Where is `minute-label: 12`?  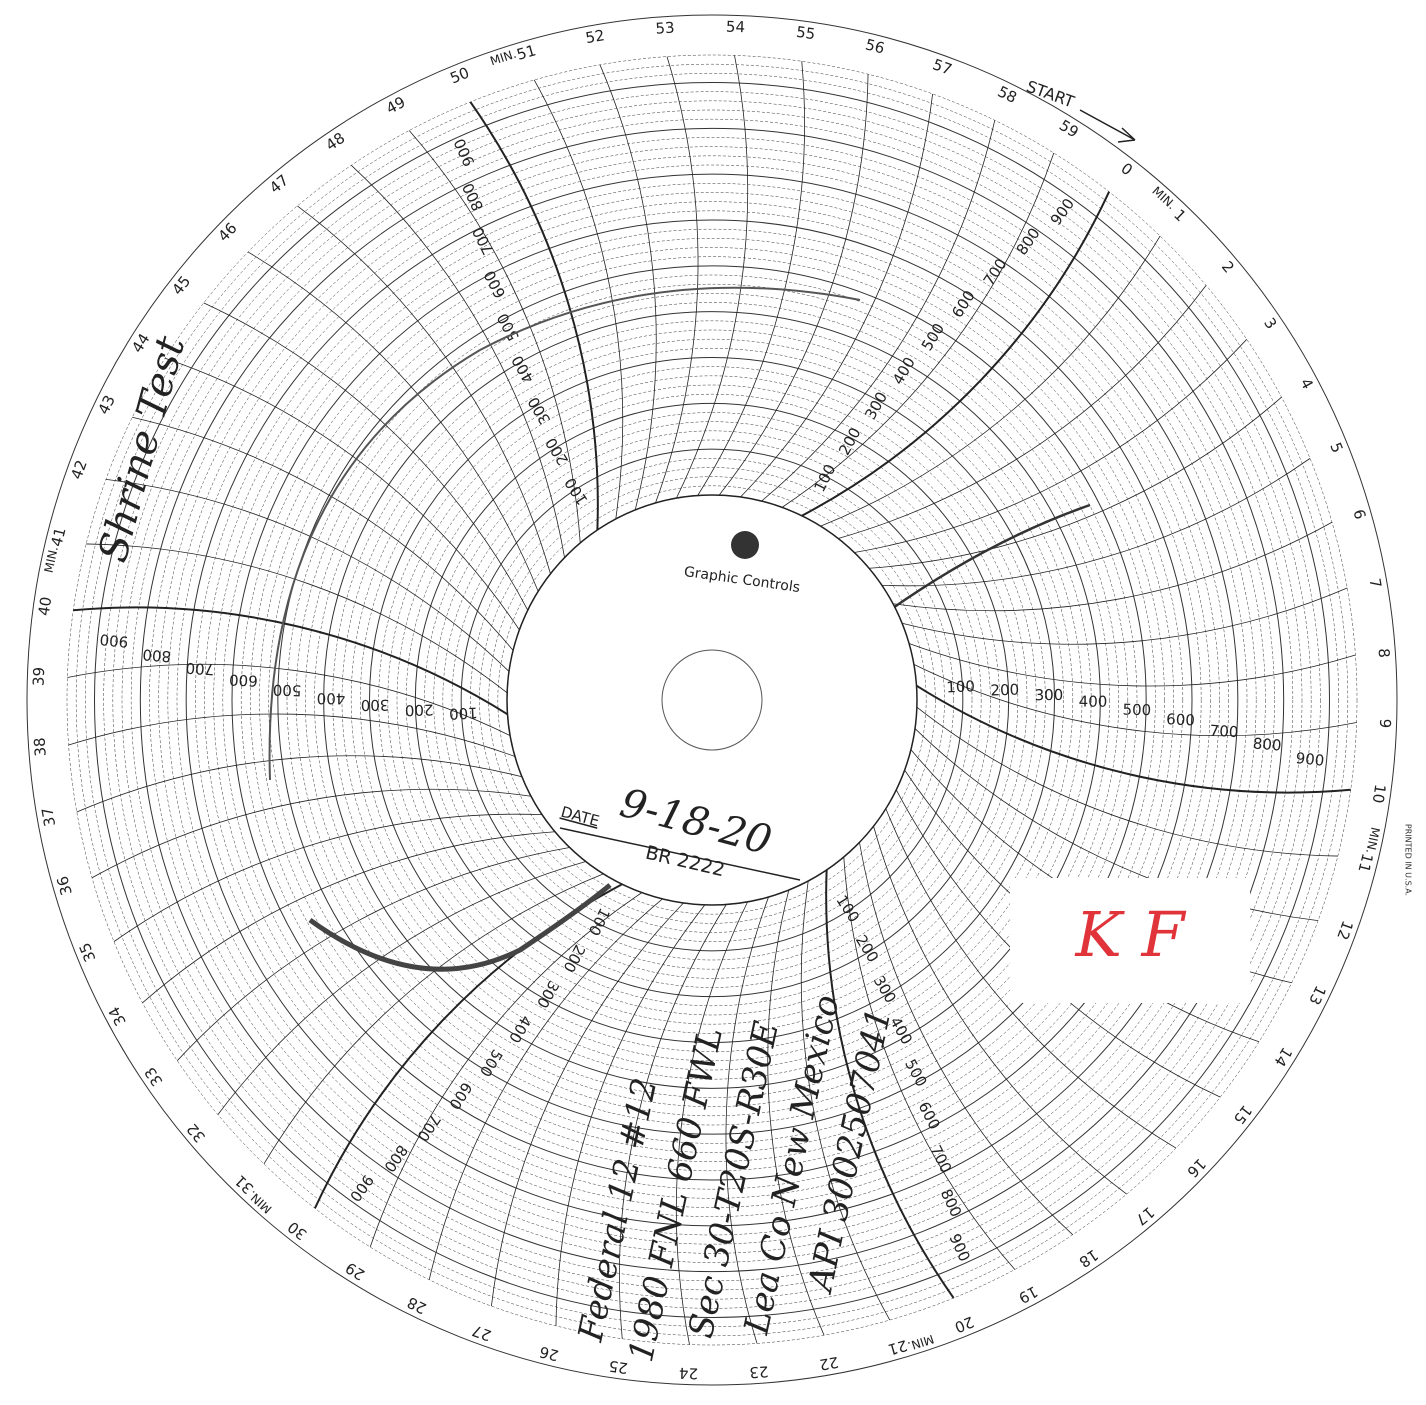 minute-label: 12 is located at coordinates (1344, 930).